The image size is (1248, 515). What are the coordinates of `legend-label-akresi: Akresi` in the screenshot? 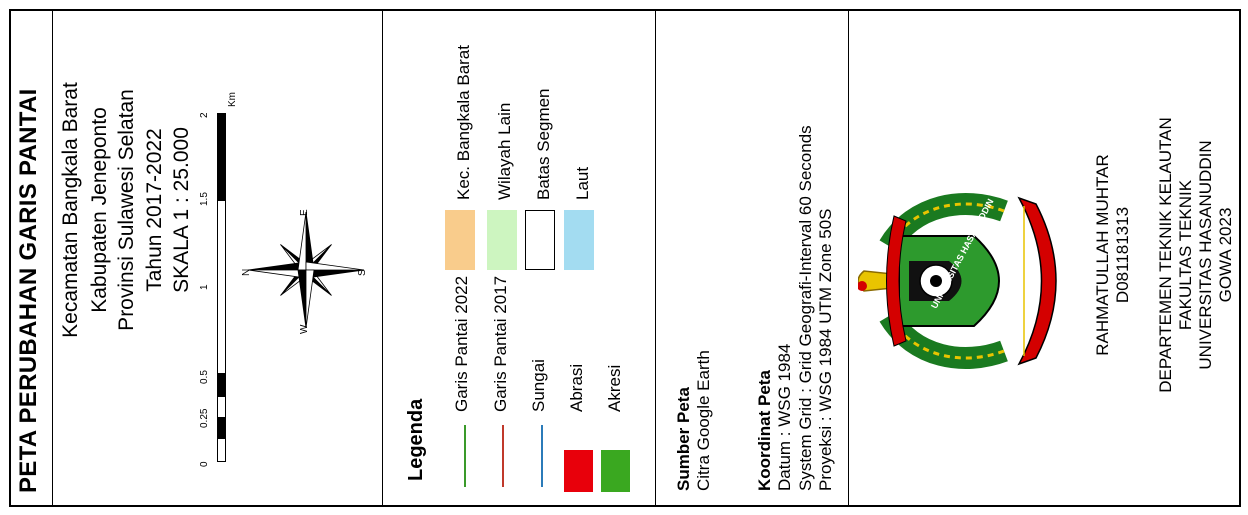 It's located at (614, 388).